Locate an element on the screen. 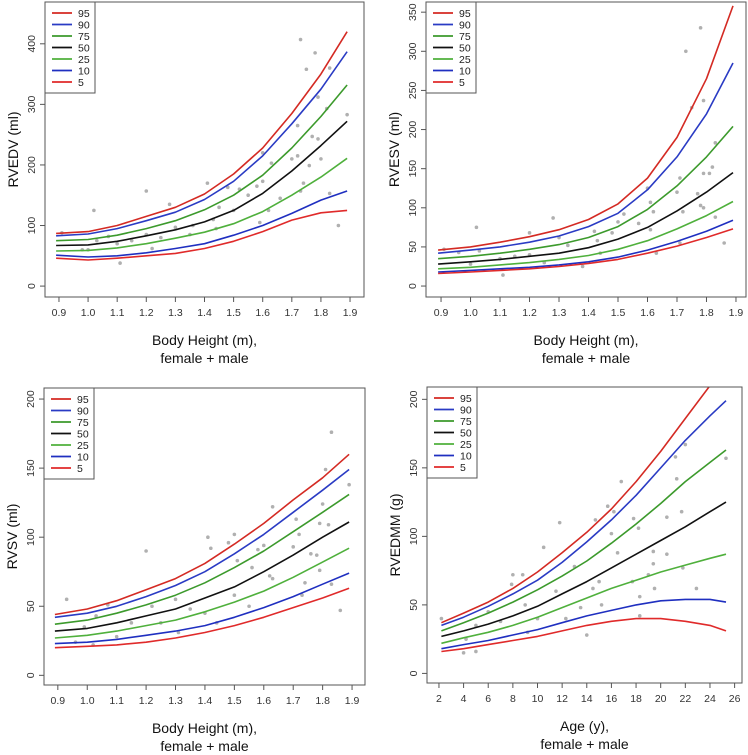 This screenshot has width=748, height=755. y-tick-label: 350 is located at coordinates (413, 12).